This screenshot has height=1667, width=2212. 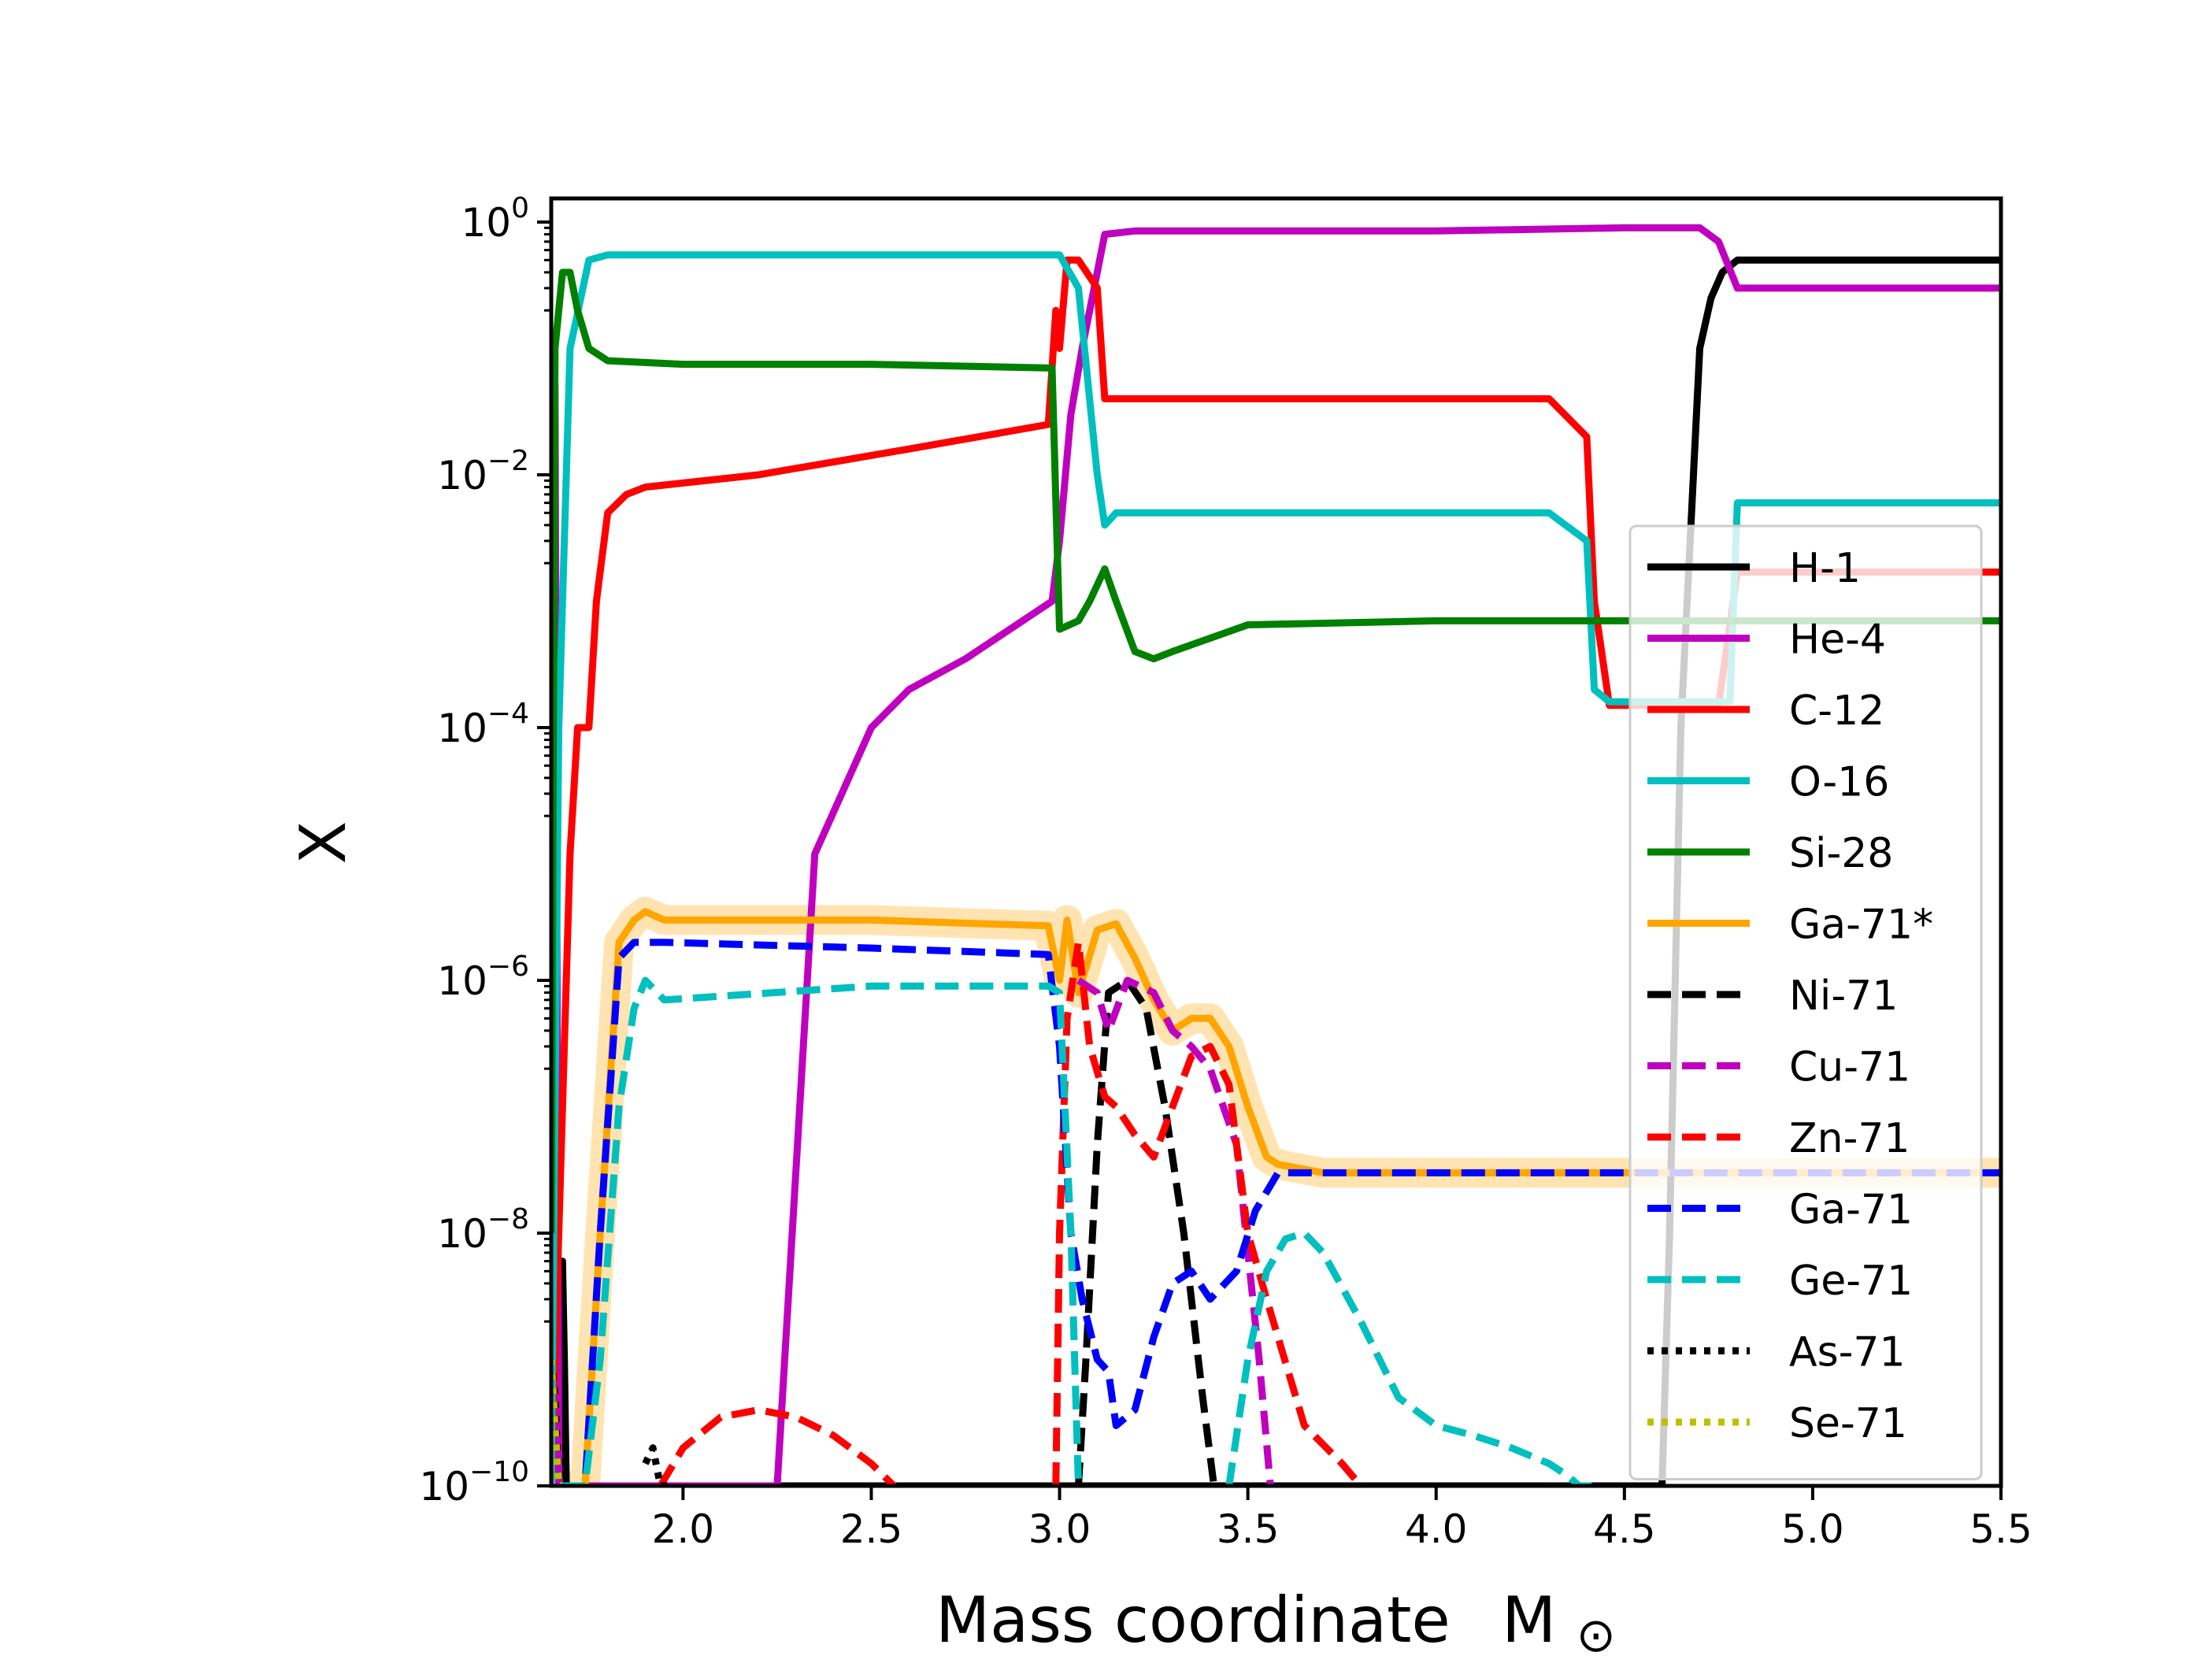 What do you see at coordinates (1839, 782) in the screenshot?
I see `legend-label-o-16: O-16` at bounding box center [1839, 782].